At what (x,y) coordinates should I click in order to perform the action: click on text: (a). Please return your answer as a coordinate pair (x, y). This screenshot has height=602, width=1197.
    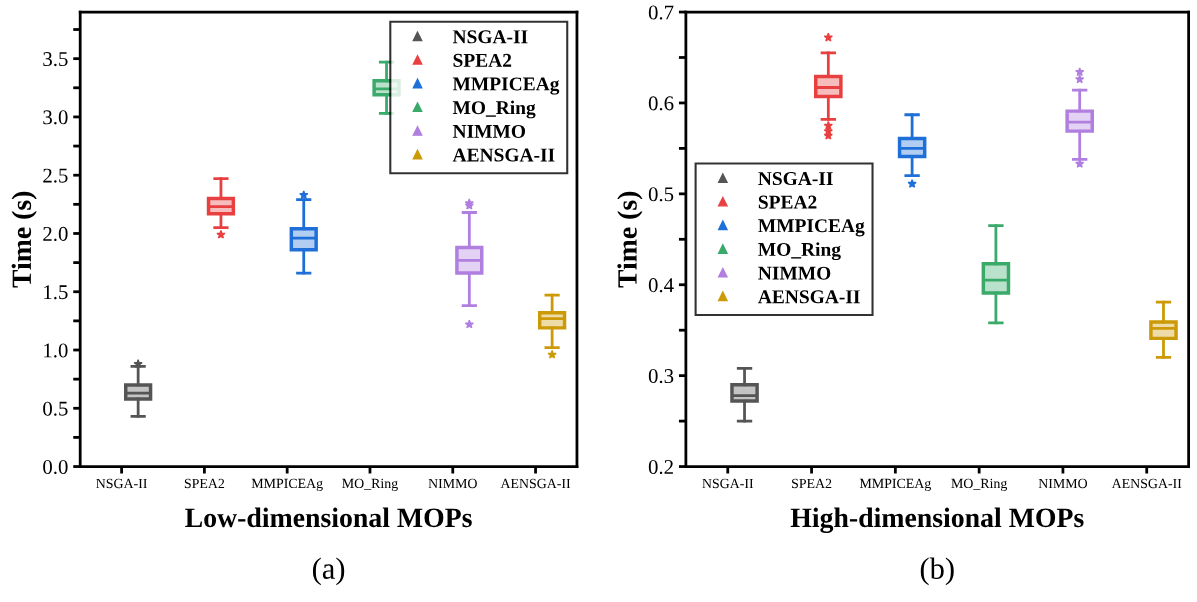
    Looking at the image, I should click on (328, 571).